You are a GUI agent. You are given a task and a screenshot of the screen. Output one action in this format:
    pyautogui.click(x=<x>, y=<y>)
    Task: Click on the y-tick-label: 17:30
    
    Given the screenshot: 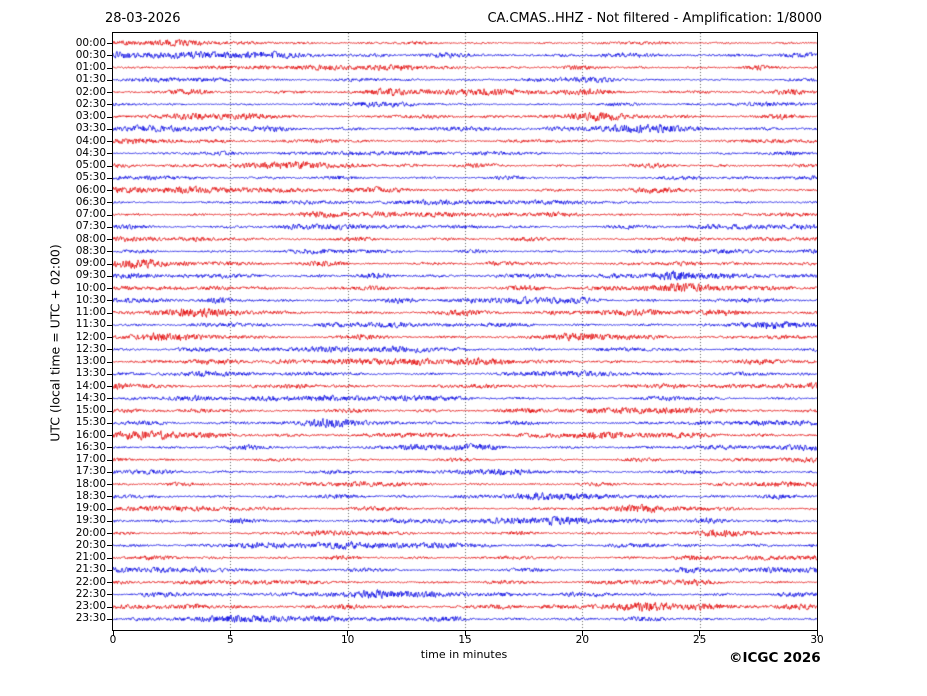 What is the action you would take?
    pyautogui.click(x=90, y=471)
    